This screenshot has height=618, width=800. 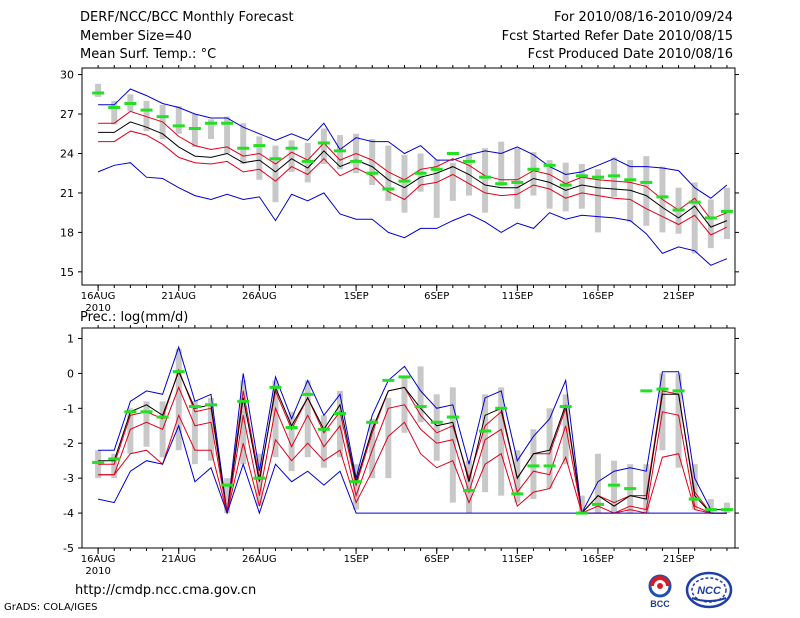 I want to click on ncc-logo-text: NCC, so click(x=709, y=591).